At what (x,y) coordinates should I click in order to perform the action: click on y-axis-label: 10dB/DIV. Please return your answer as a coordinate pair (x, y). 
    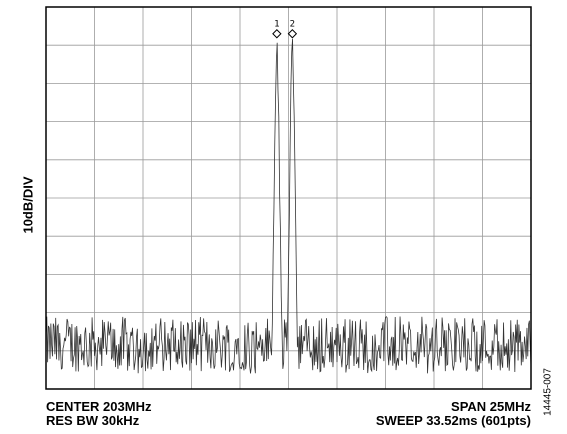
    Looking at the image, I should click on (28, 205).